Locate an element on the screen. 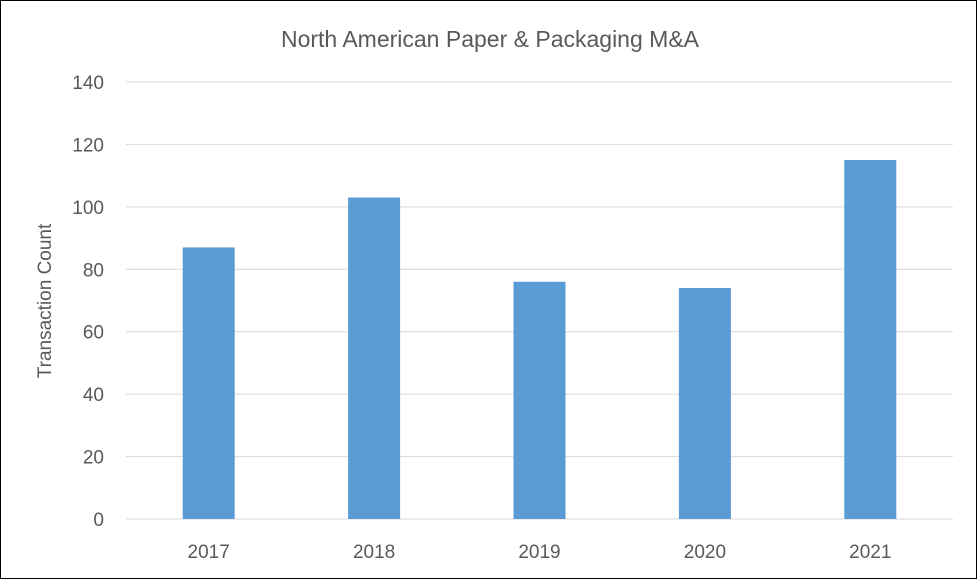 The image size is (977, 579). x-tick-label: 2020 is located at coordinates (705, 552).